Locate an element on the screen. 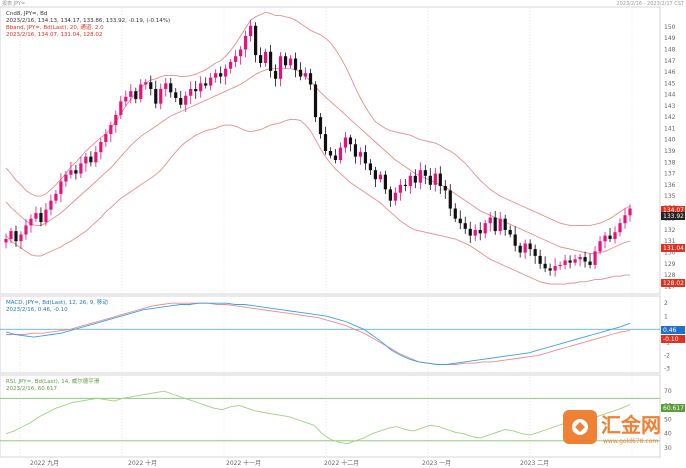 Image resolution: width=686 pixels, height=468 pixels. price-tick-label: 131 is located at coordinates (670, 241).